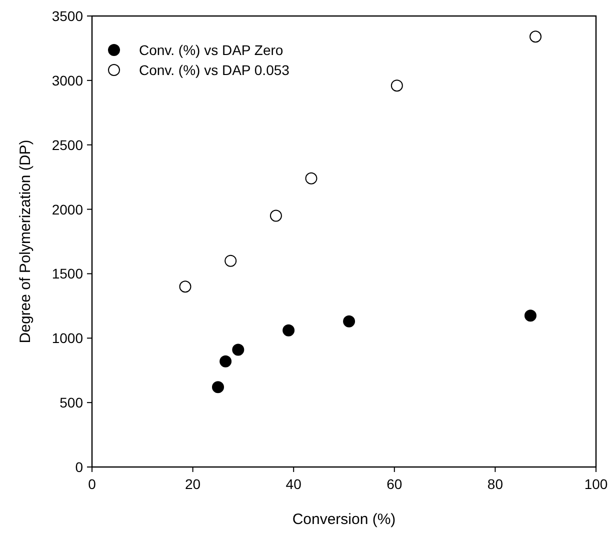  Describe the element at coordinates (394, 484) in the screenshot. I see `x-tick-label: 60` at that location.